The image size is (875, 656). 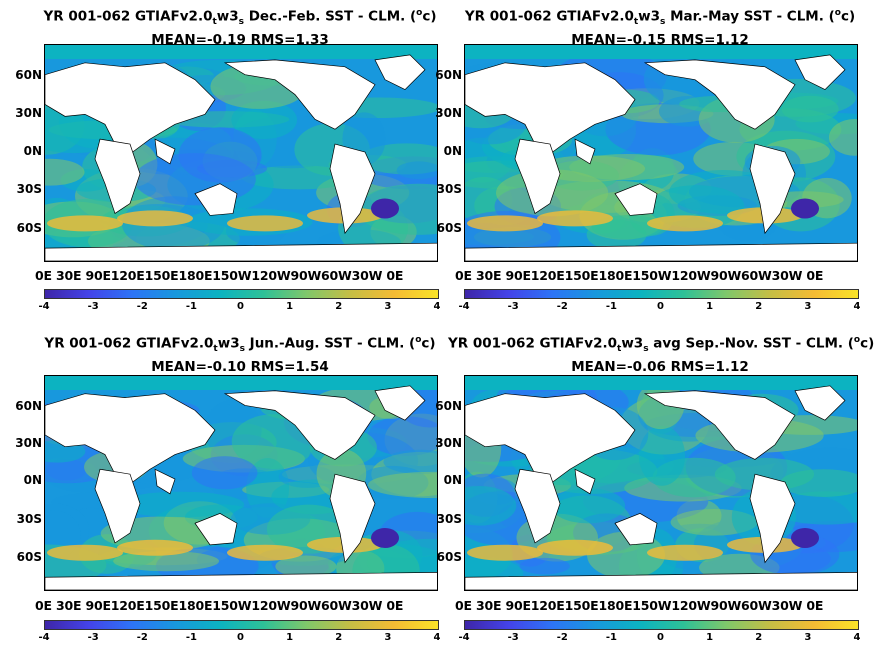 I want to click on sst-map-djf, so click(x=241, y=153).